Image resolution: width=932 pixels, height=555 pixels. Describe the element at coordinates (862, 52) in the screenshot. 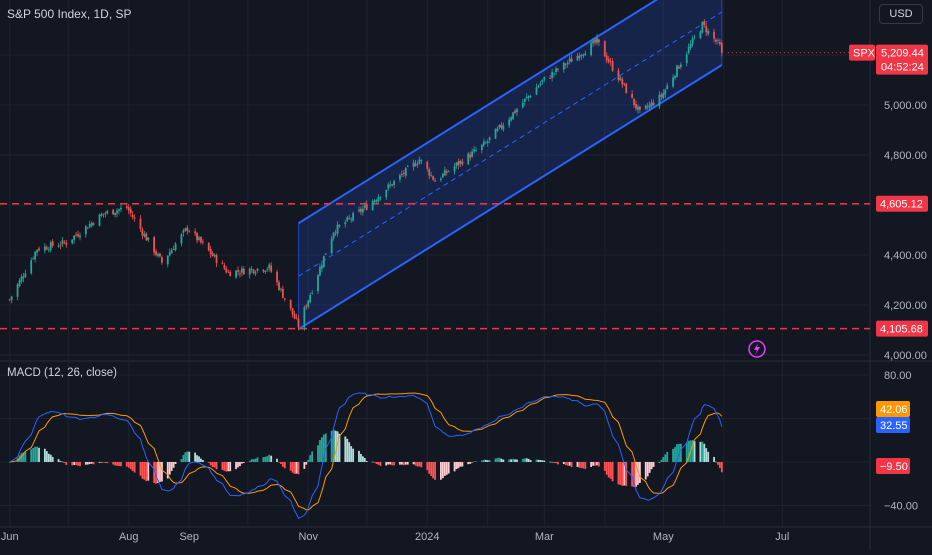

I see `symbol-tag` at that location.